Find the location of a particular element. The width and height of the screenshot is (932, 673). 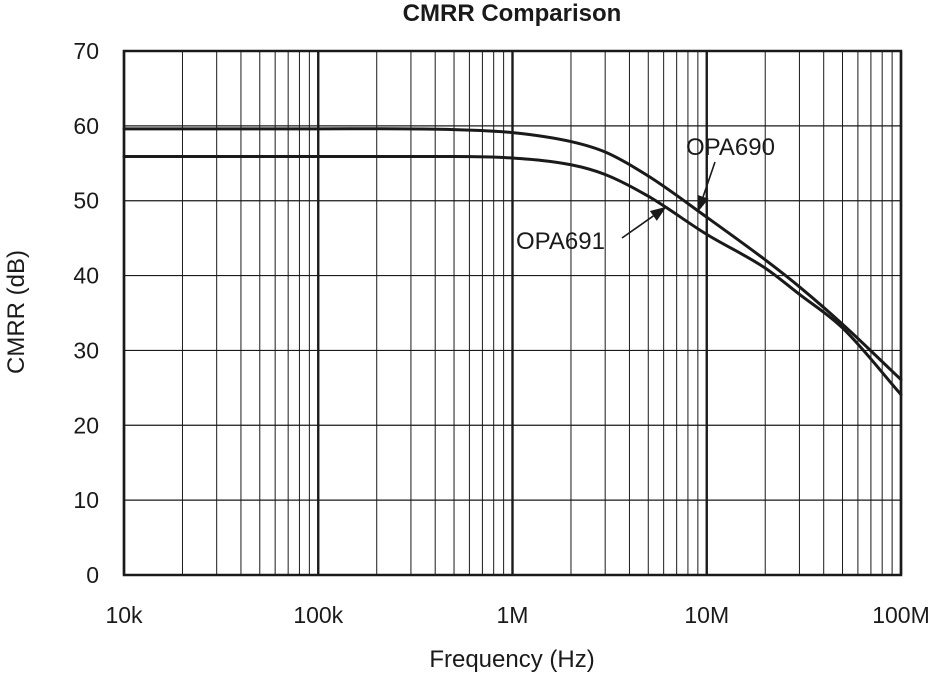

x-tick-label: 10M is located at coordinates (706, 615).